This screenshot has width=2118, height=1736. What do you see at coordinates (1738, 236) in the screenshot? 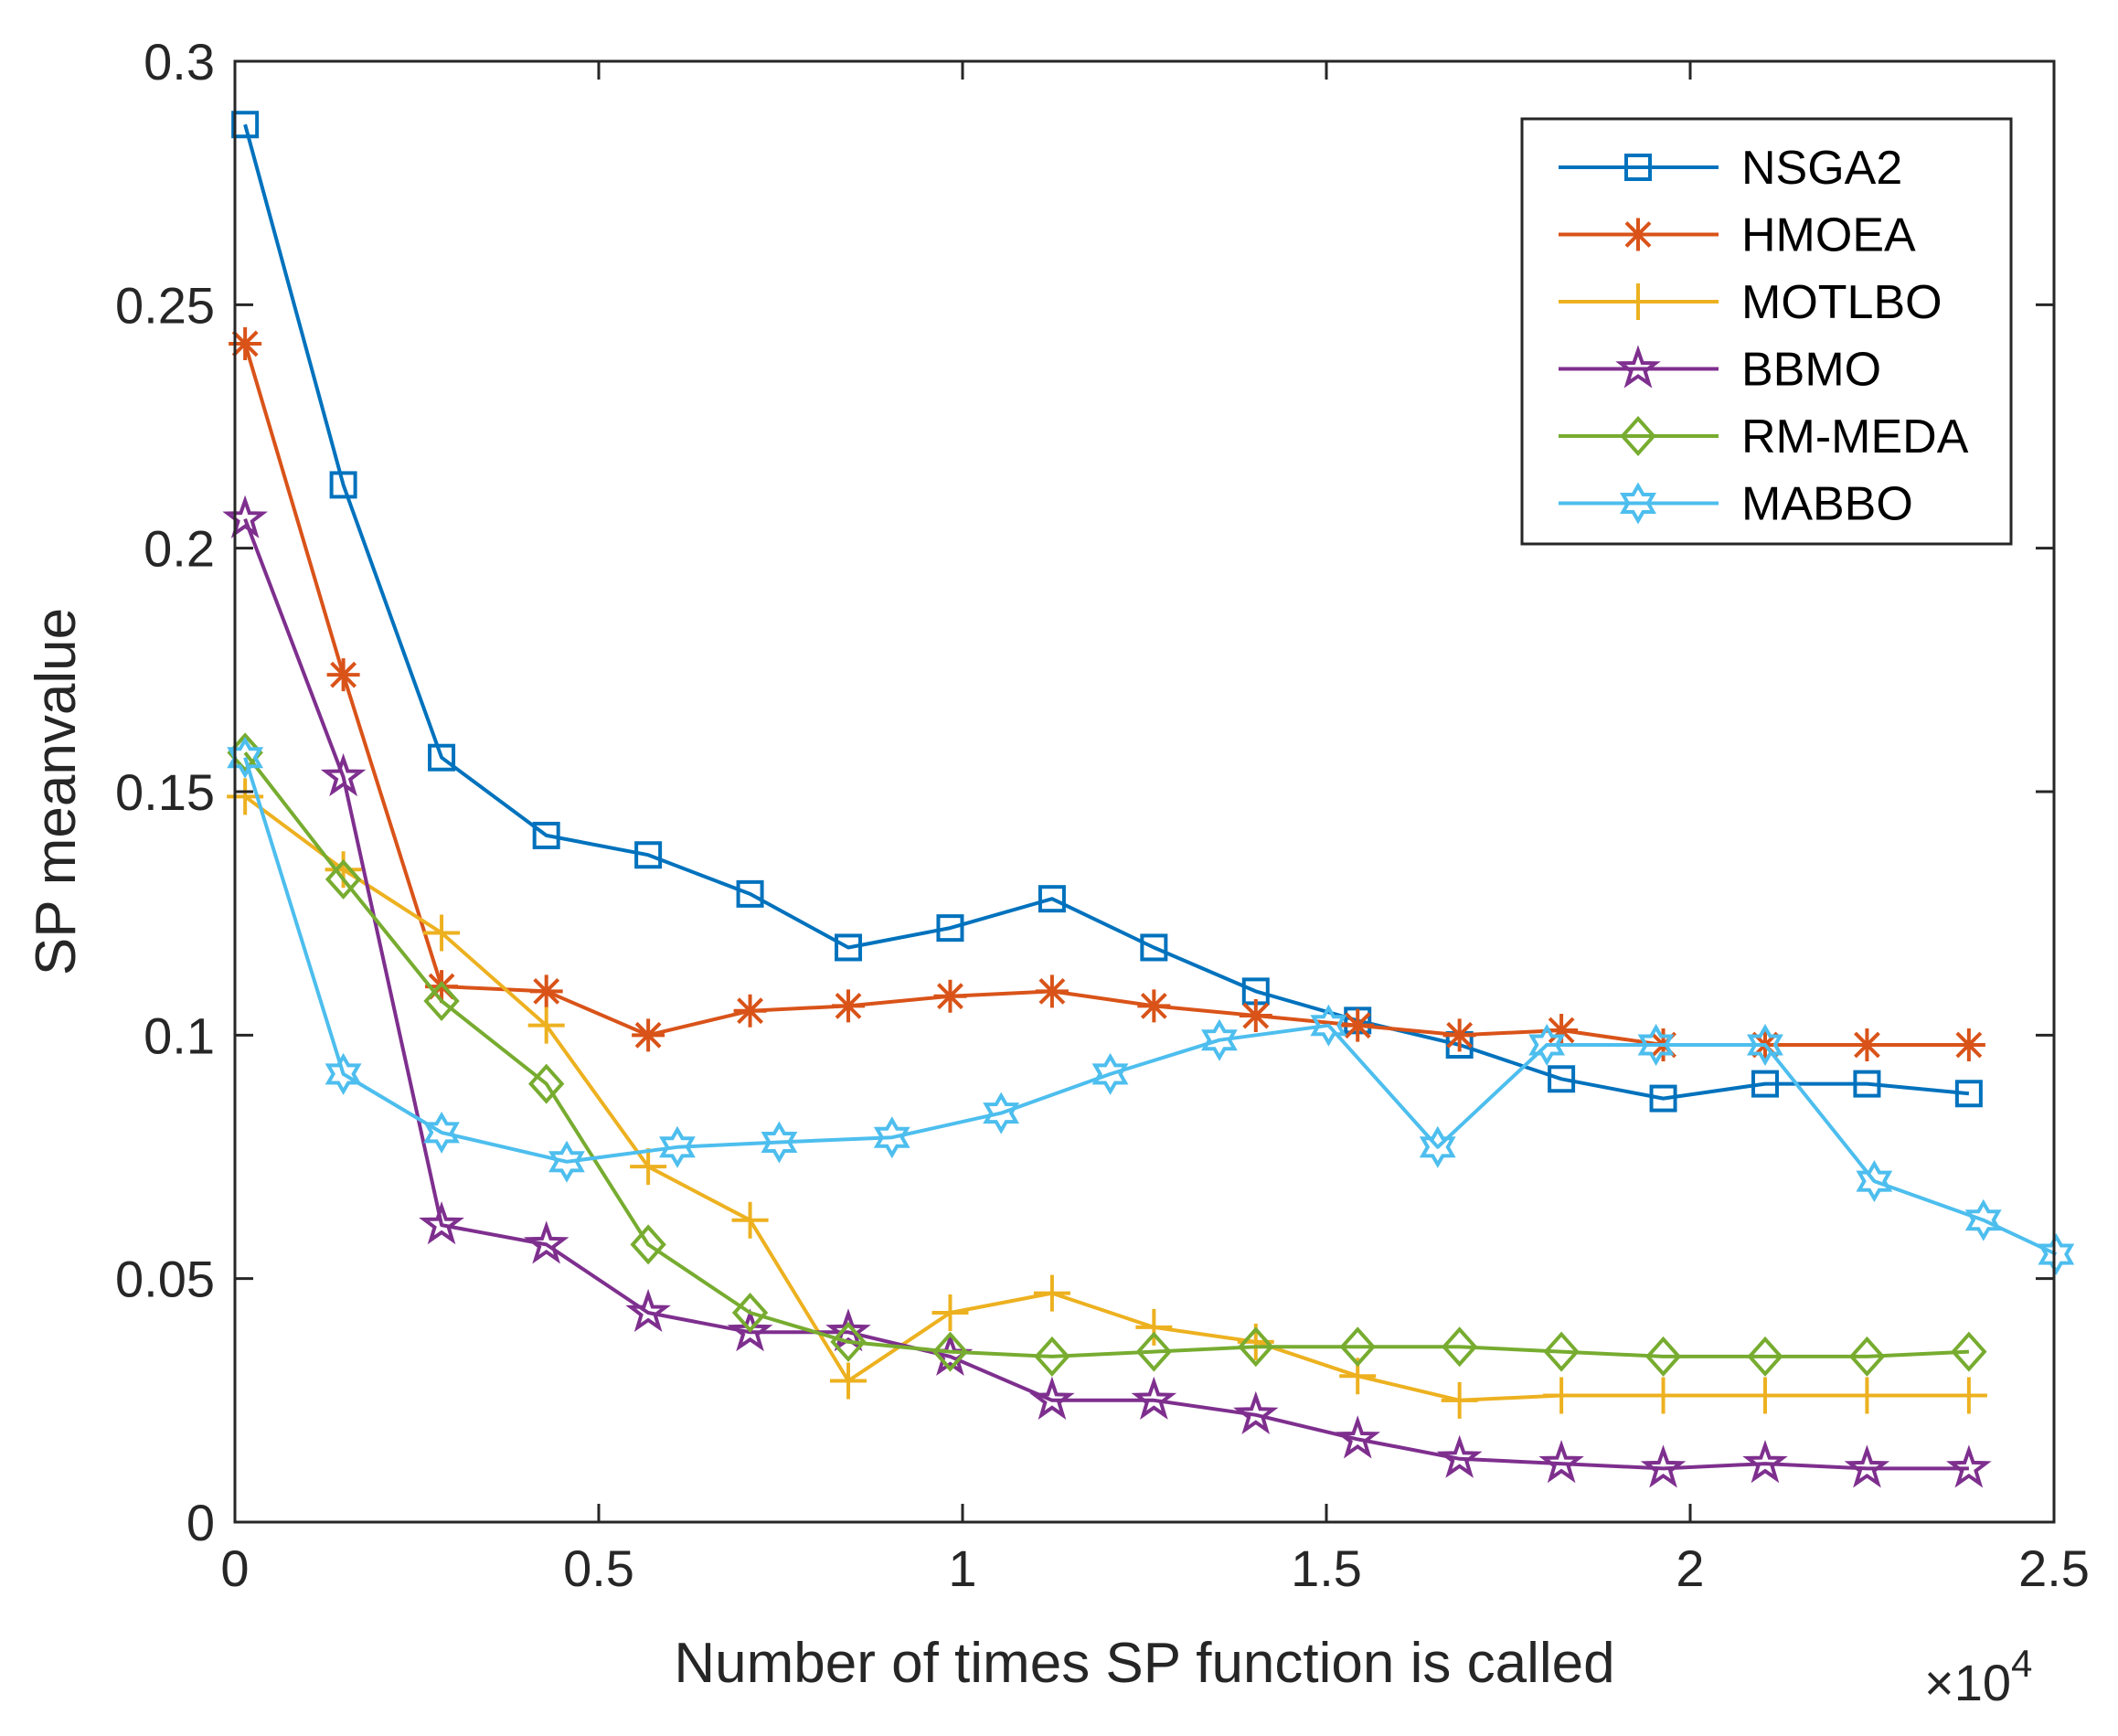
I see `legend-item-hmoea: HMOEA` at bounding box center [1738, 236].